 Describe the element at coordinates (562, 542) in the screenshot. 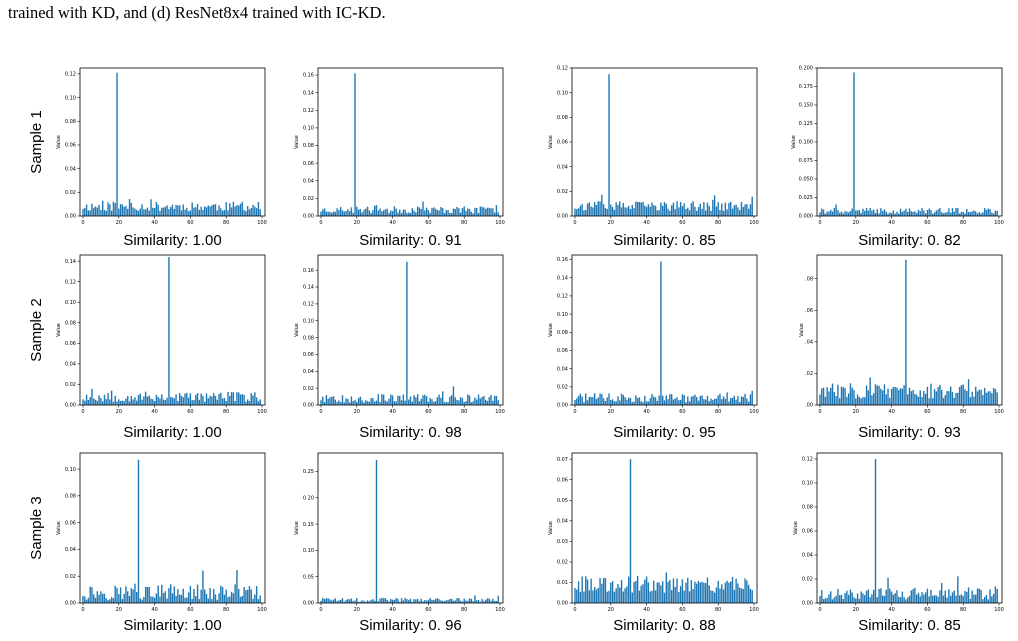

I see `y-tick-label: 0.03` at that location.